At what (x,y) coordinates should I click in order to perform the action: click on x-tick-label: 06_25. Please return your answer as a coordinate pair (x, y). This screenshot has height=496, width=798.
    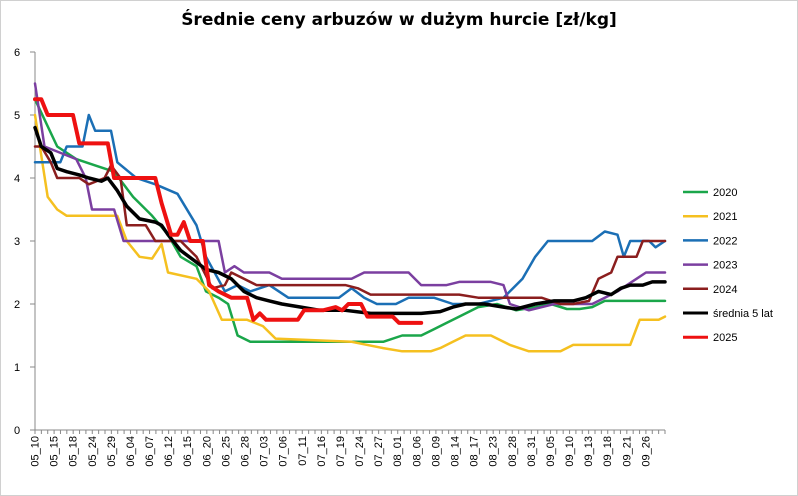
    Looking at the image, I should click on (226, 451).